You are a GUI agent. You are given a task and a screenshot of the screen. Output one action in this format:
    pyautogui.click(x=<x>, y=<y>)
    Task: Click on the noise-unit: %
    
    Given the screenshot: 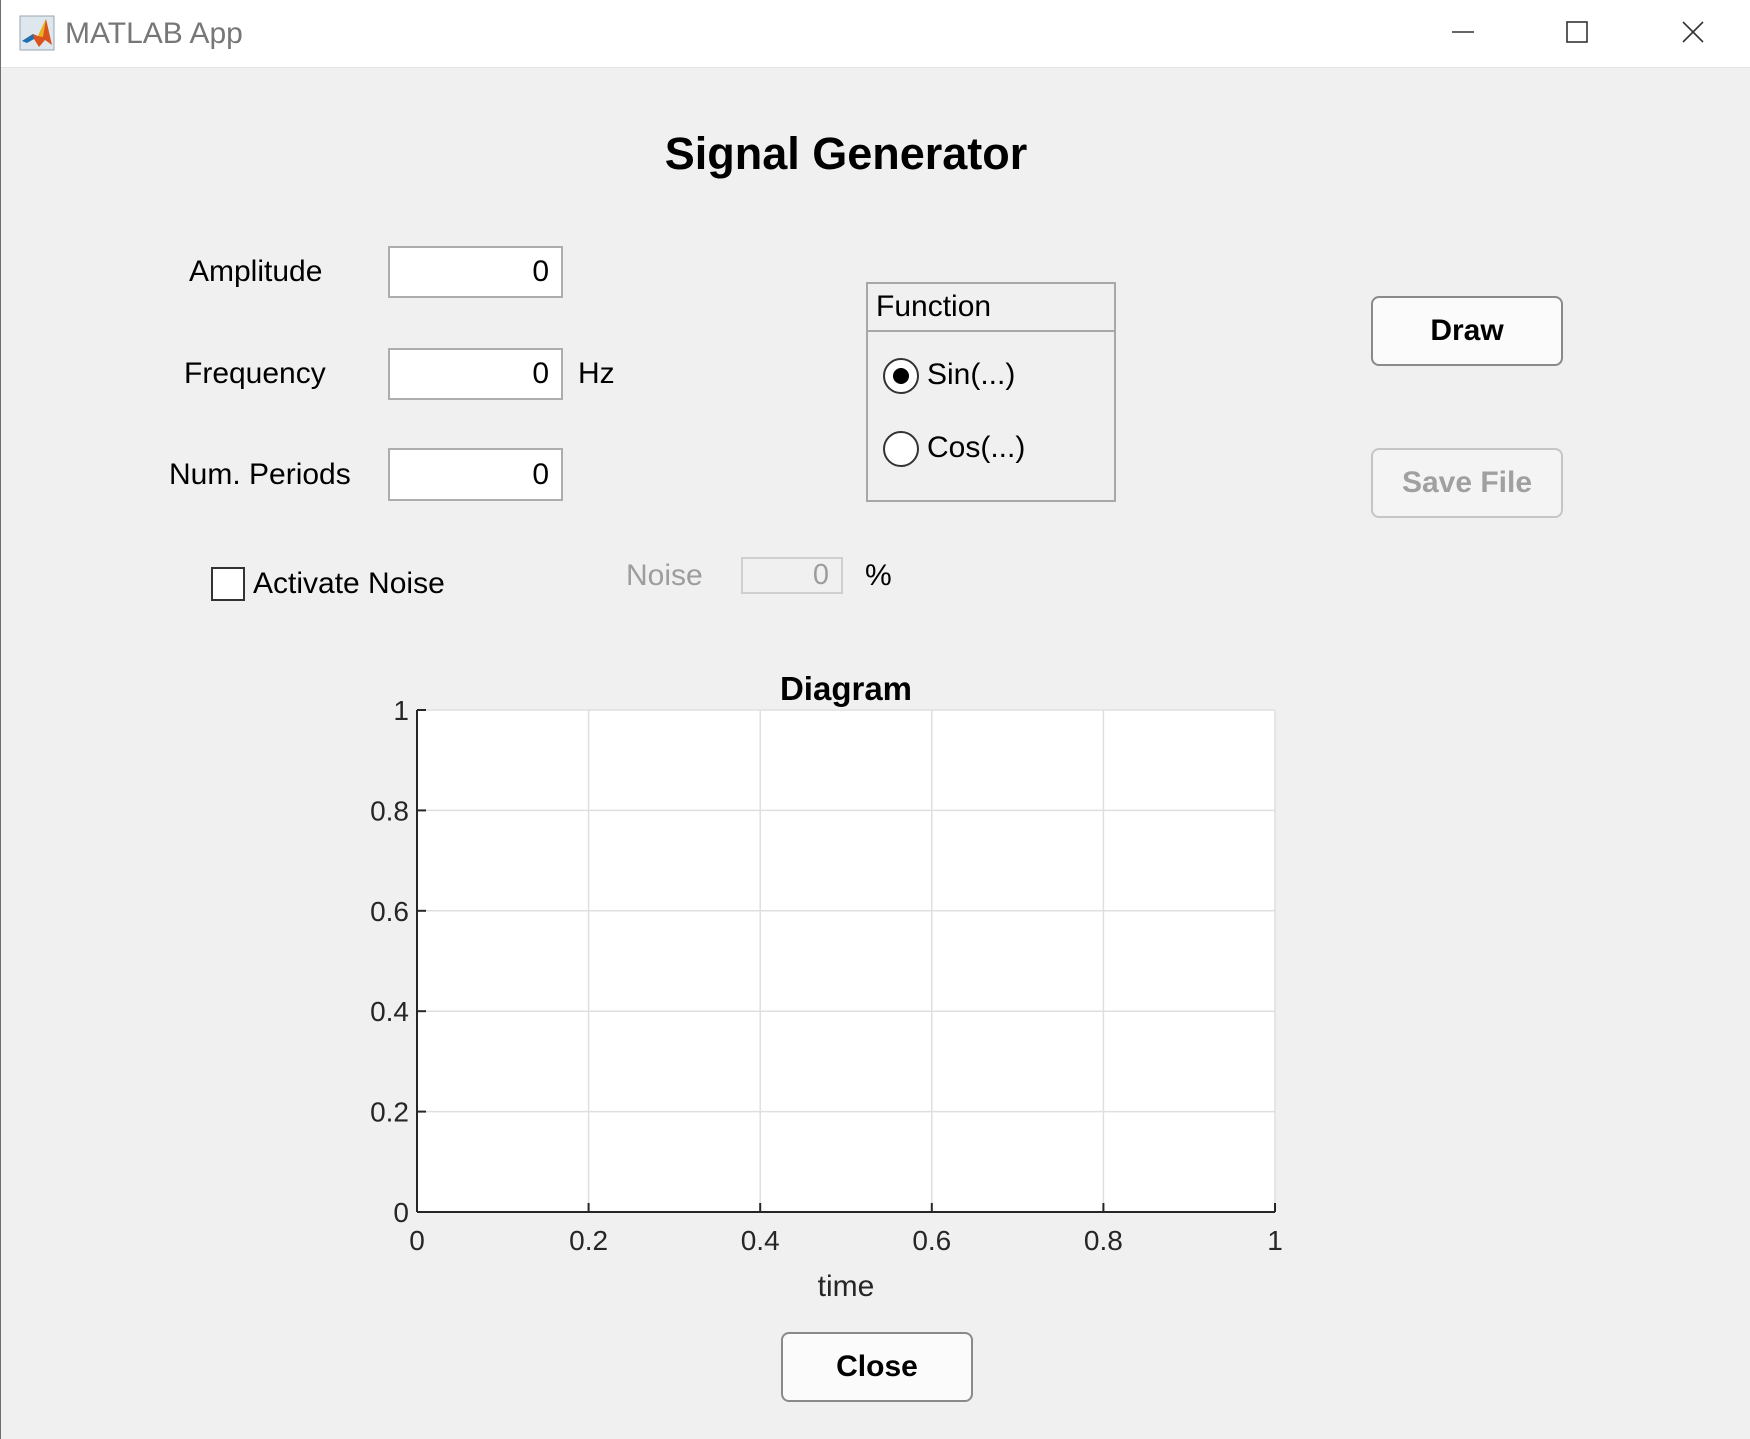 What is the action you would take?
    pyautogui.click(x=878, y=575)
    